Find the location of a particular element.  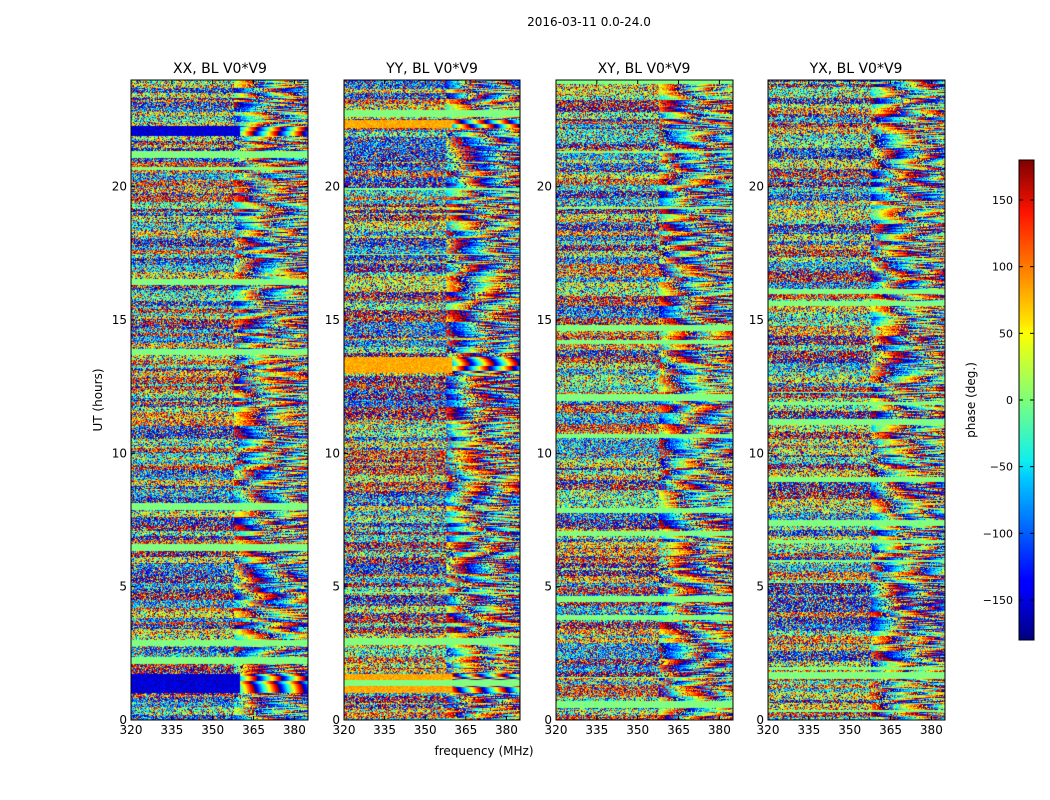

panel-yx: YX, BL V0*V9 is located at coordinates (856, 391).